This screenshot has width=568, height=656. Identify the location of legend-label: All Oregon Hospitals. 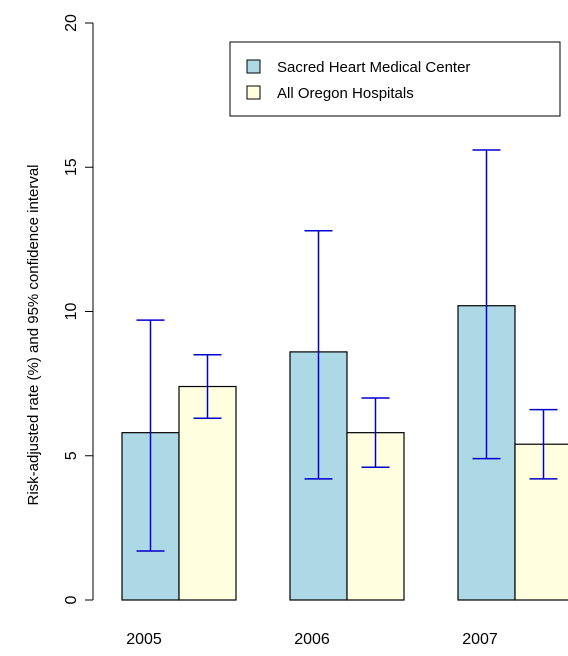
(345, 93).